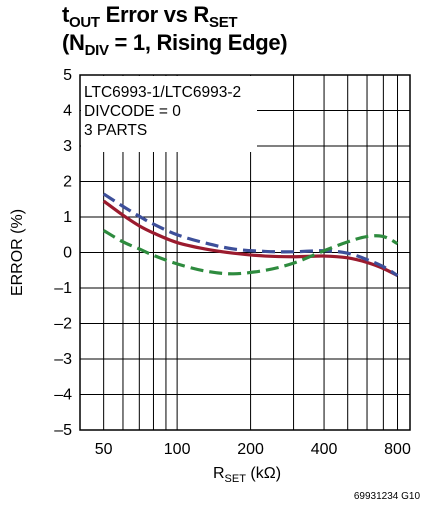  What do you see at coordinates (247, 475) in the screenshot?
I see `x-axis-label: RSET (kΩ)` at bounding box center [247, 475].